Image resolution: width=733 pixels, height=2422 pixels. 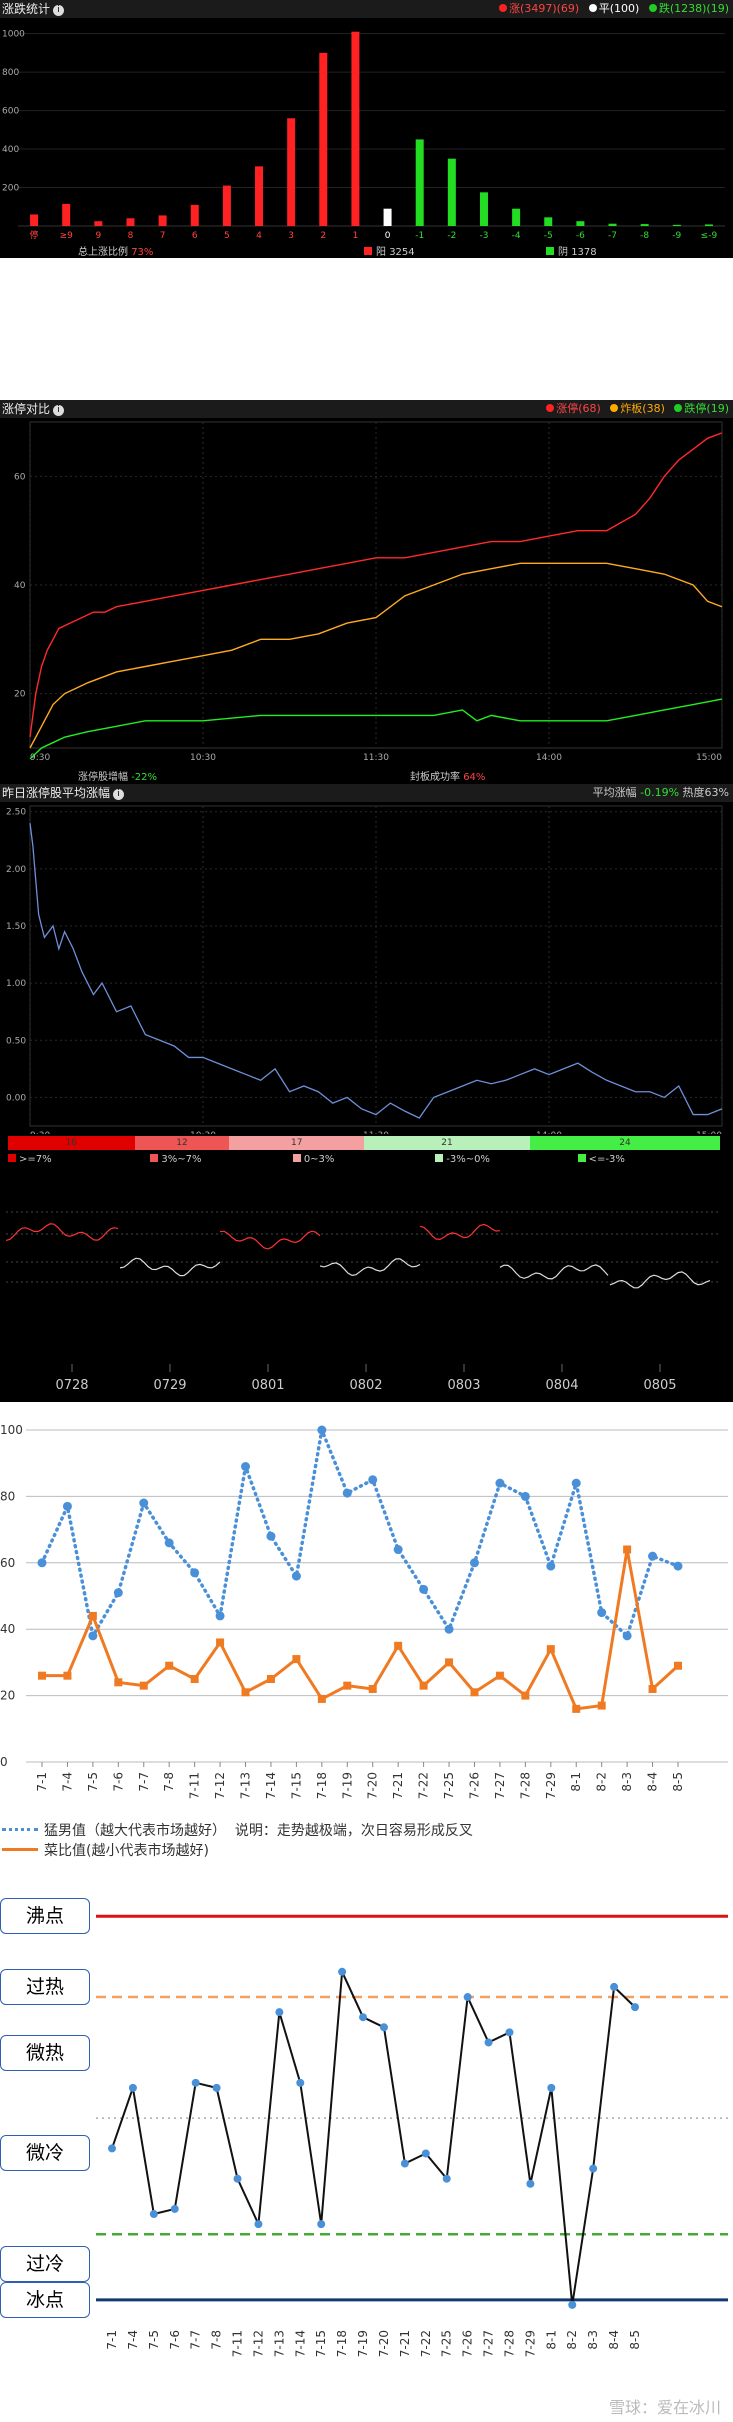 What do you see at coordinates (169, 1385) in the screenshot?
I see `date-label: 0729` at bounding box center [169, 1385].